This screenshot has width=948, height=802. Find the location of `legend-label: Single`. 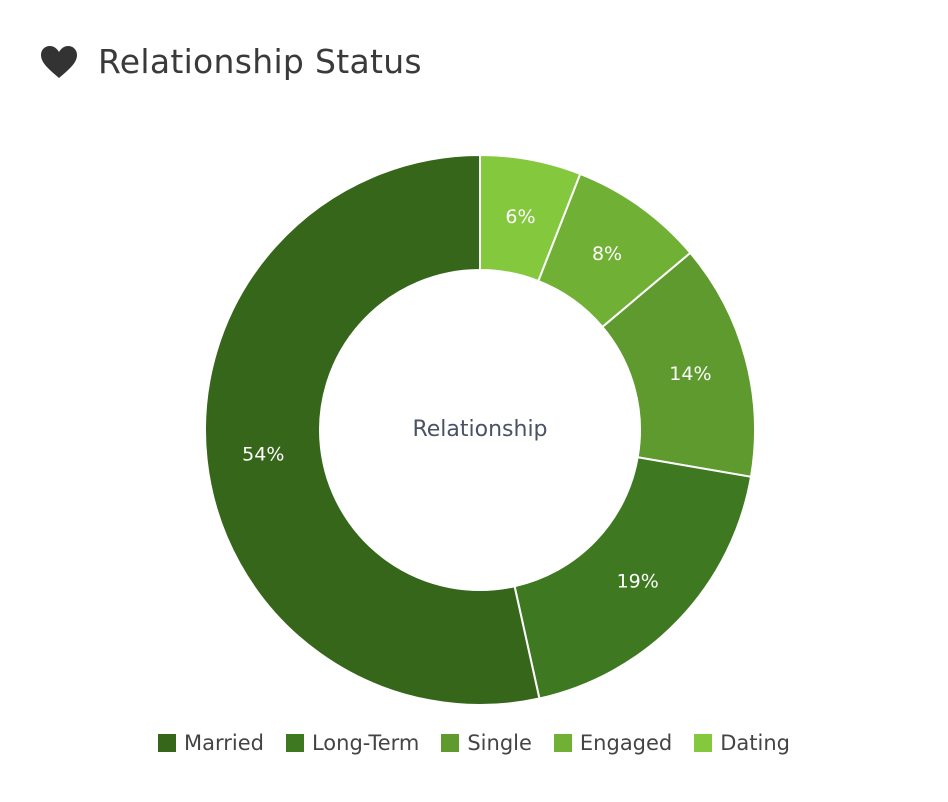

legend-label: Single is located at coordinates (499, 743).